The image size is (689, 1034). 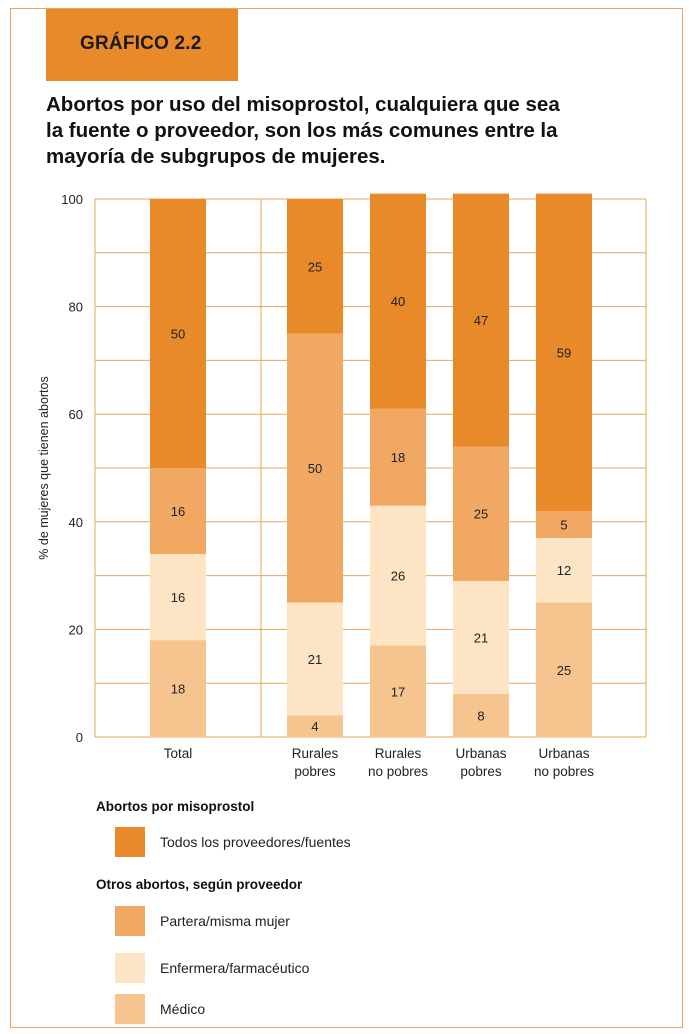 I want to click on data-label-1-0: 4, so click(x=314, y=726).